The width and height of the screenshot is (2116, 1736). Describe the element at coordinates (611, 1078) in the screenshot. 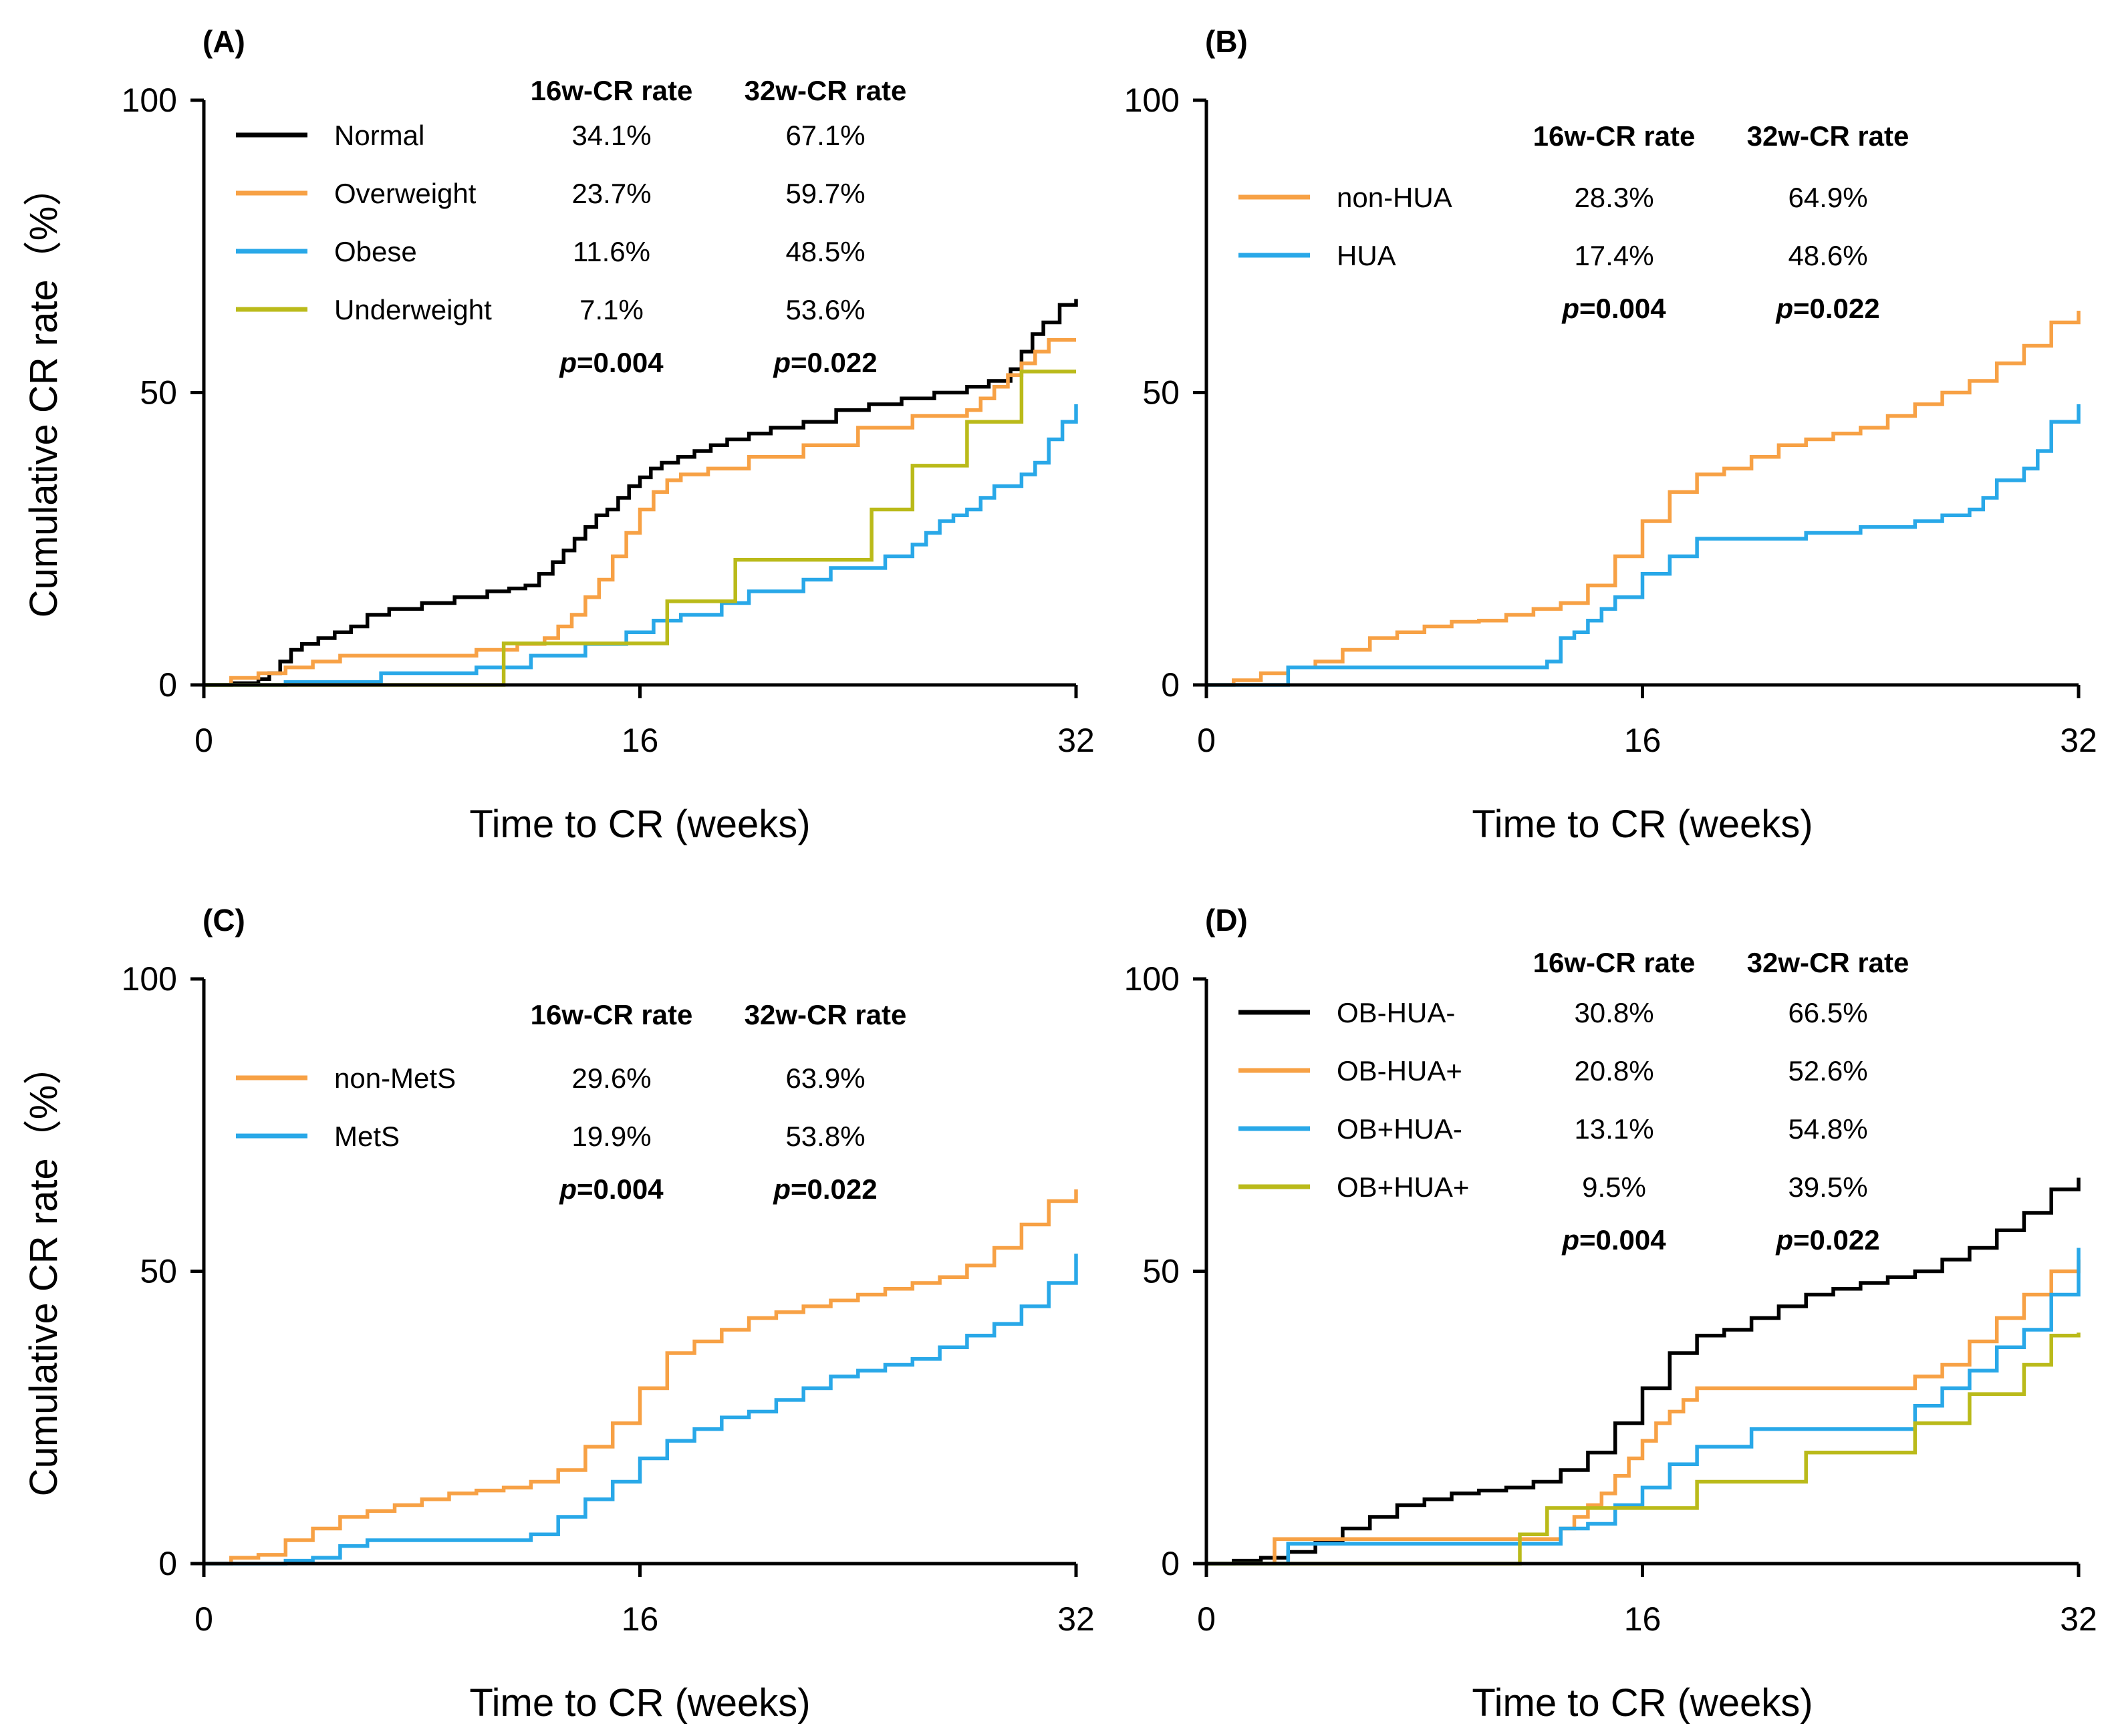

I see `rate-16w: 29.6%` at that location.